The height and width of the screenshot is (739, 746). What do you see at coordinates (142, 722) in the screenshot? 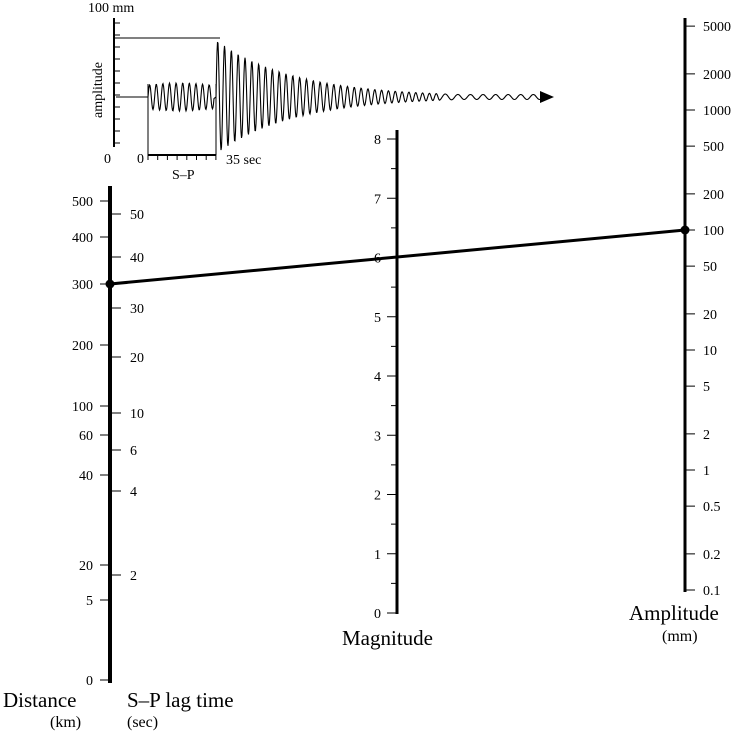
I see `sp-axis-unit: (sec)` at bounding box center [142, 722].